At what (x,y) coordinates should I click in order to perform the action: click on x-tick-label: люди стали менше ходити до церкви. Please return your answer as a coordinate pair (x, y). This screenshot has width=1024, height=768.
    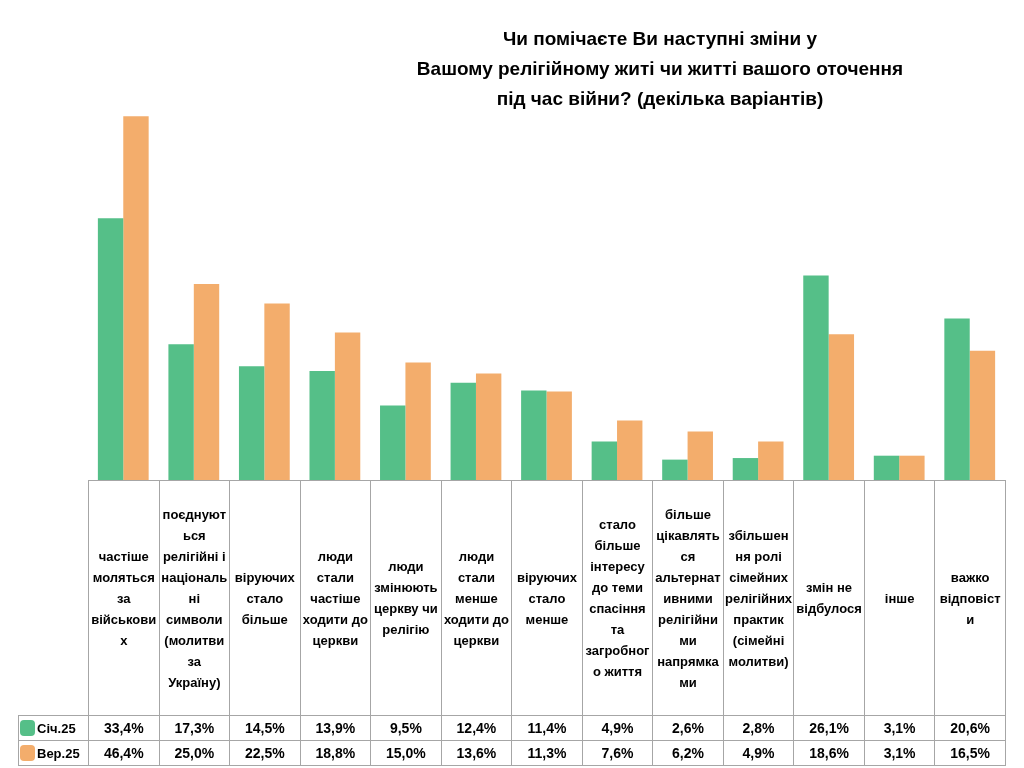
    Looking at the image, I should click on (476, 598).